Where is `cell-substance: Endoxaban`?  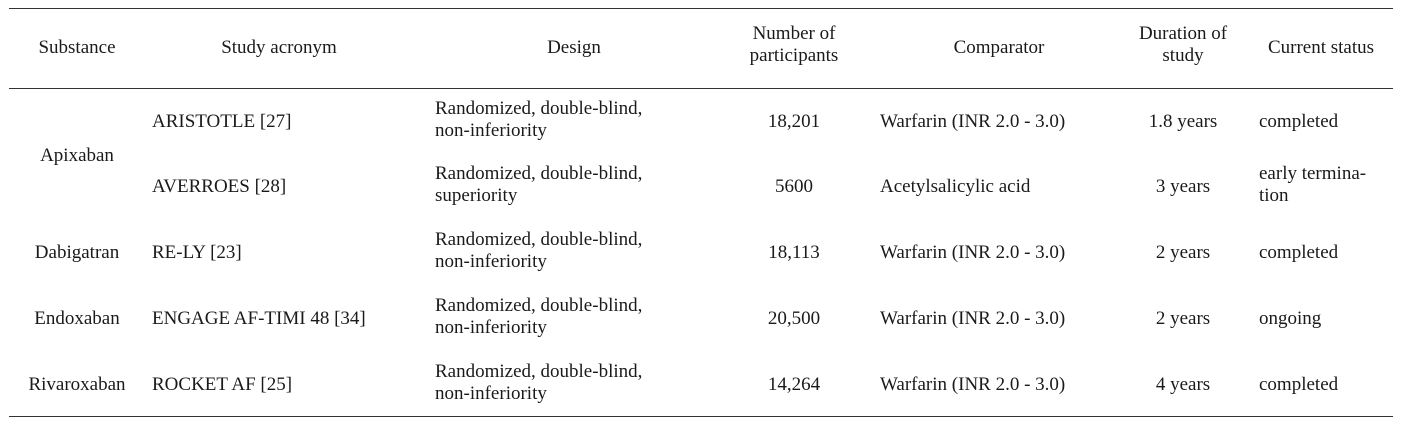 cell-substance: Endoxaban is located at coordinates (77, 318).